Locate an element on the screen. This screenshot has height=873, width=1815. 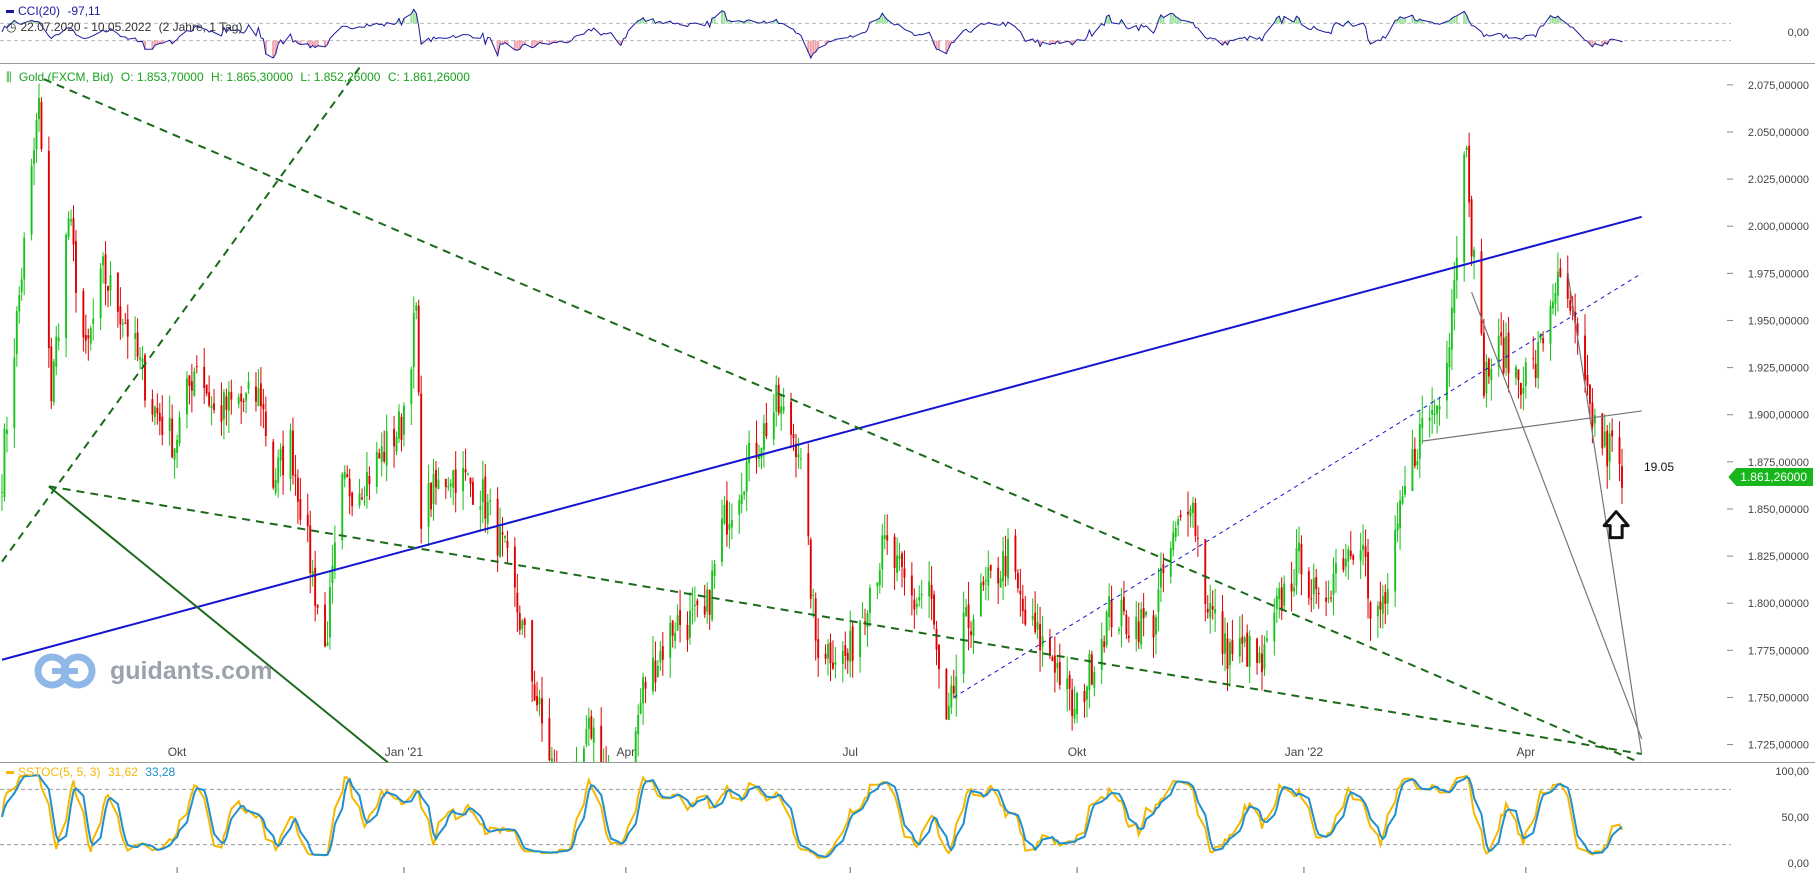
cci-legend: CCI(20) -97,11 is located at coordinates (55, 11).